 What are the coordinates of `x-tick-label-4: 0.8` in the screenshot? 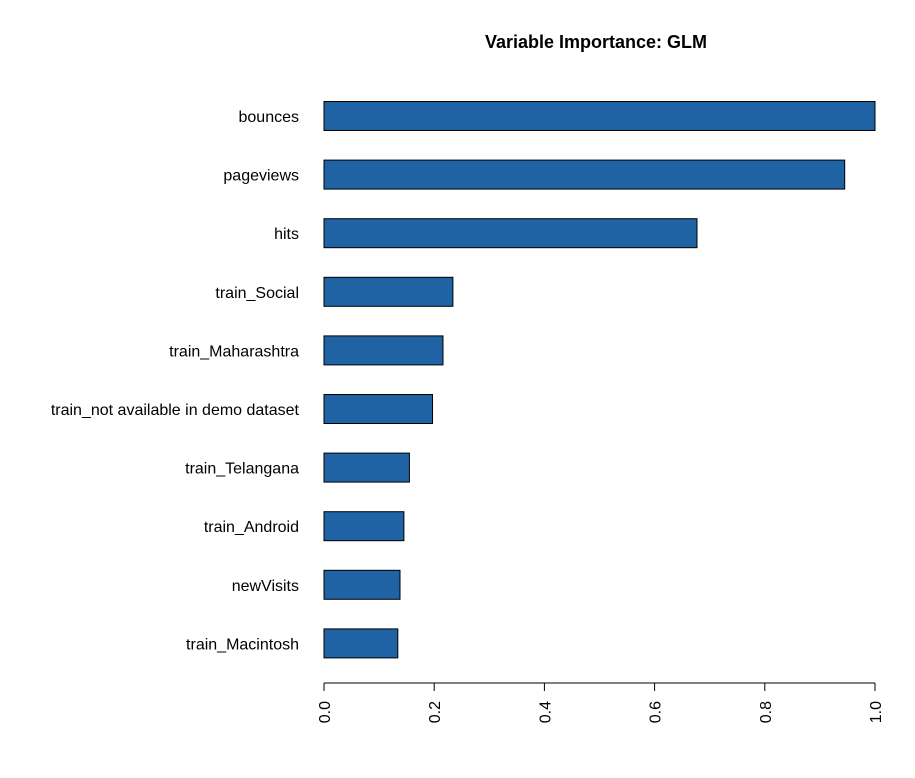 It's located at (766, 712).